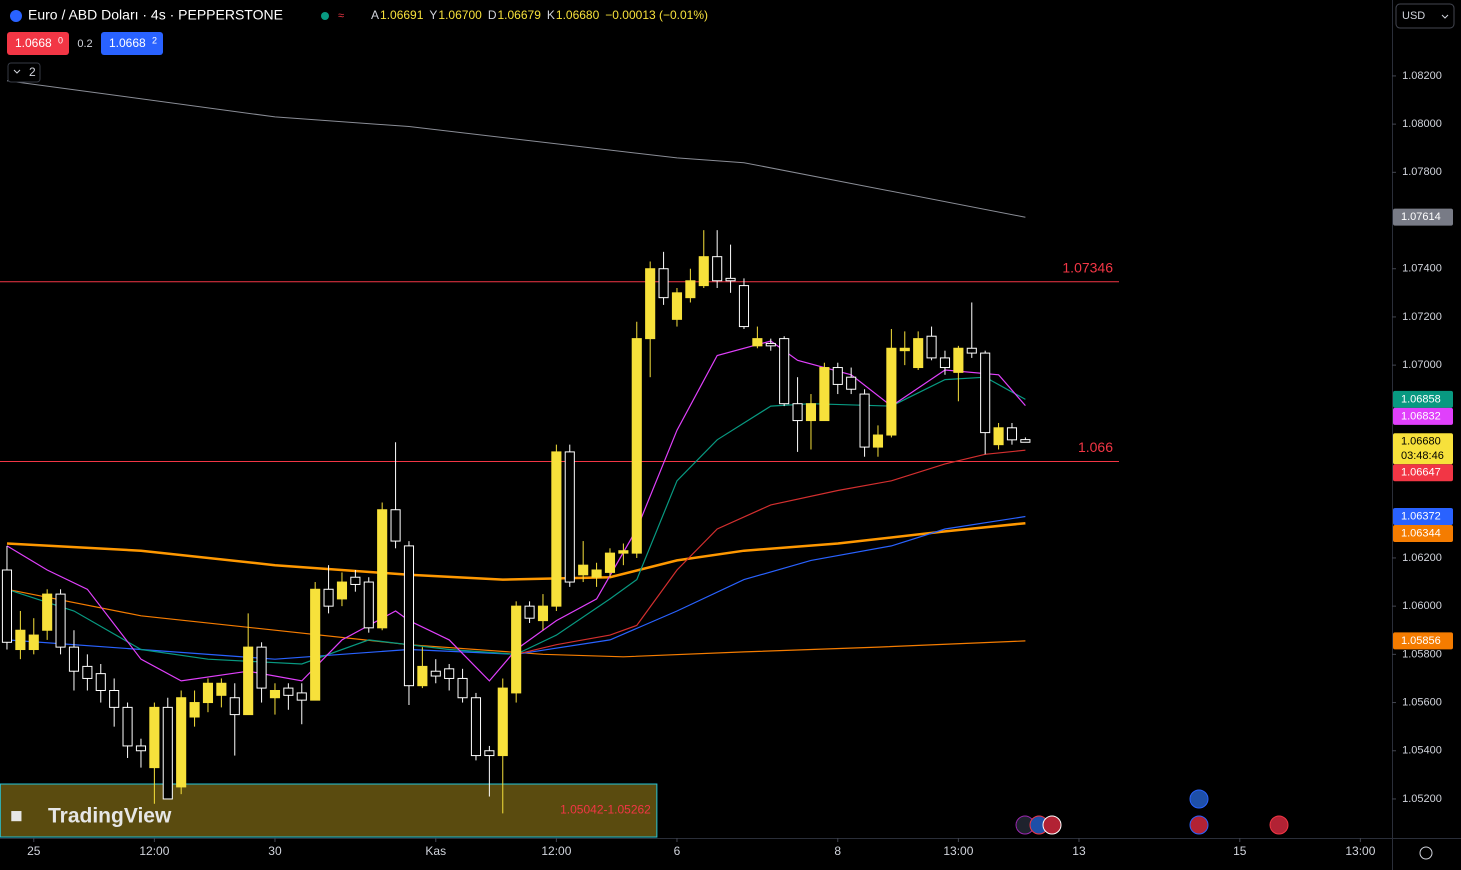  What do you see at coordinates (154, 40) in the screenshot?
I see `buy-pip: 2` at bounding box center [154, 40].